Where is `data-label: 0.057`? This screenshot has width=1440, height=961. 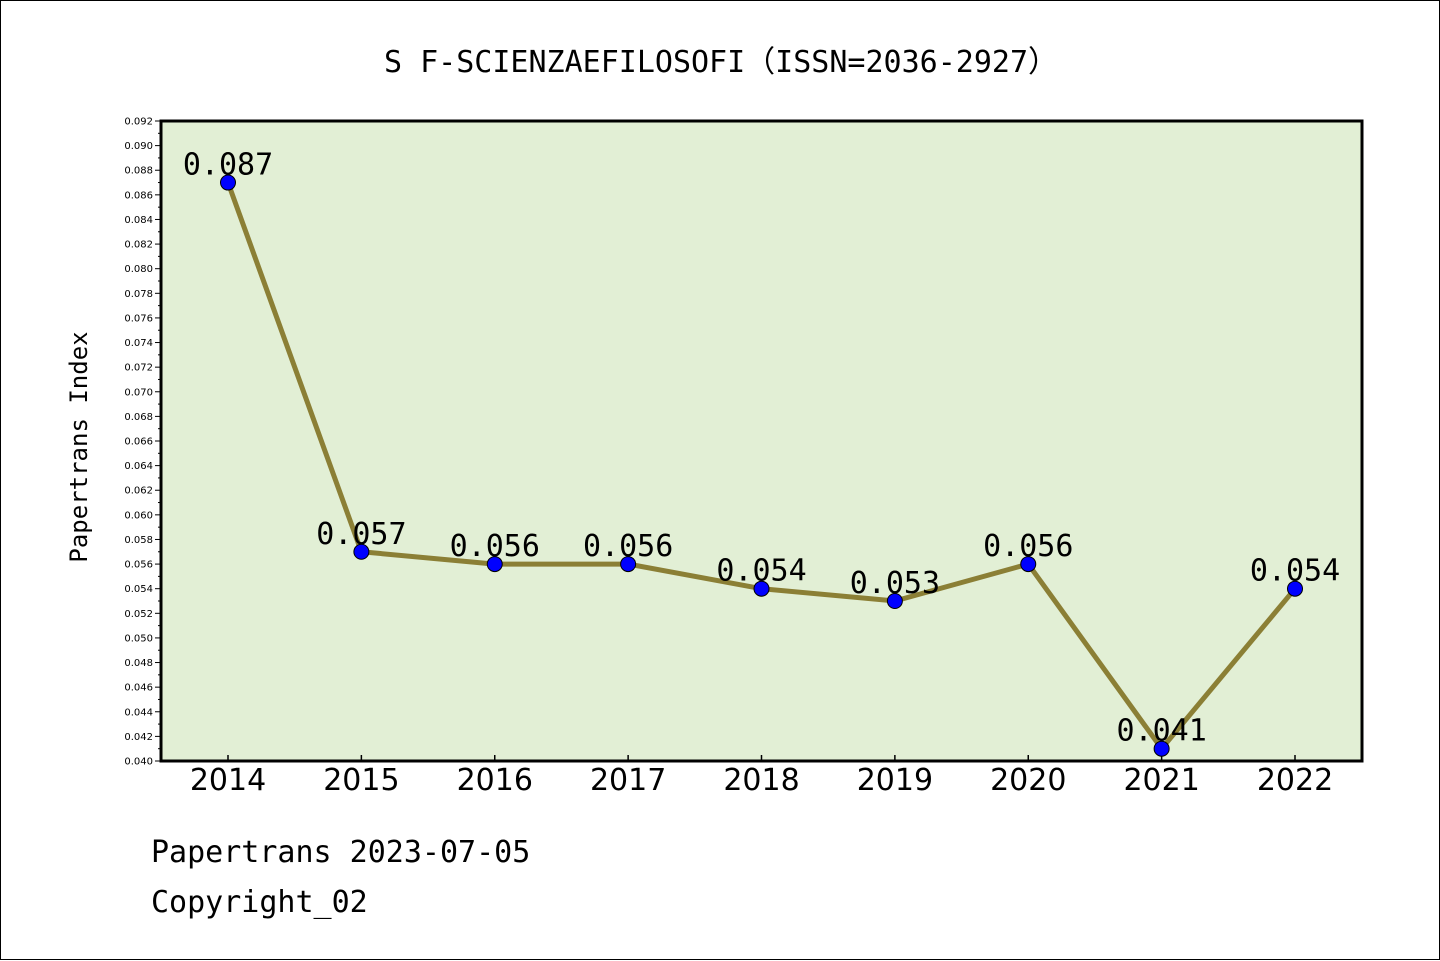 data-label: 0.057 is located at coordinates (361, 534).